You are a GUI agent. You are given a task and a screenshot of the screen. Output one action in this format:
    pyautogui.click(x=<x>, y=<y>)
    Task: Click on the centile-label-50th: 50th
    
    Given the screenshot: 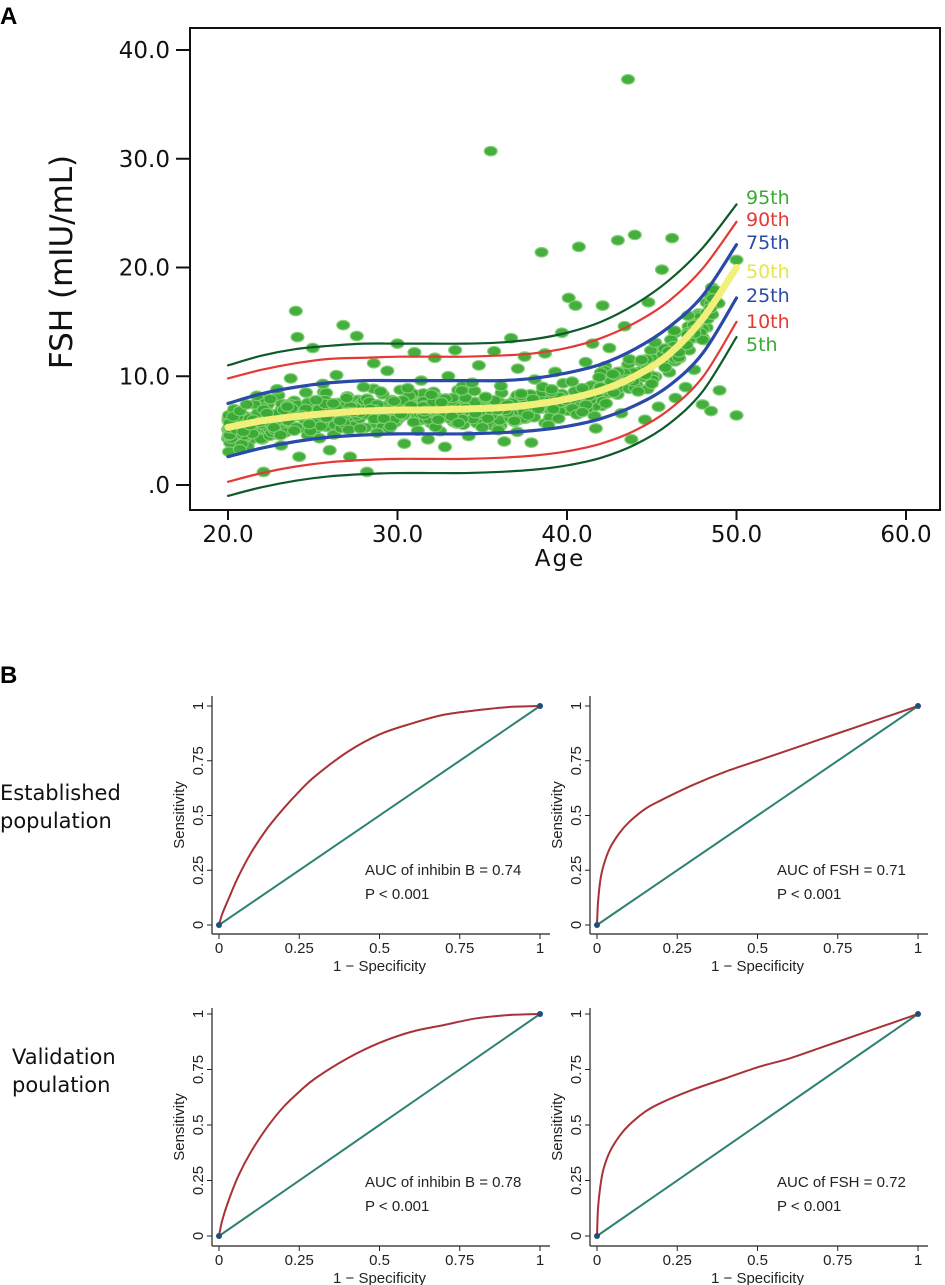 What is the action you would take?
    pyautogui.click(x=768, y=272)
    